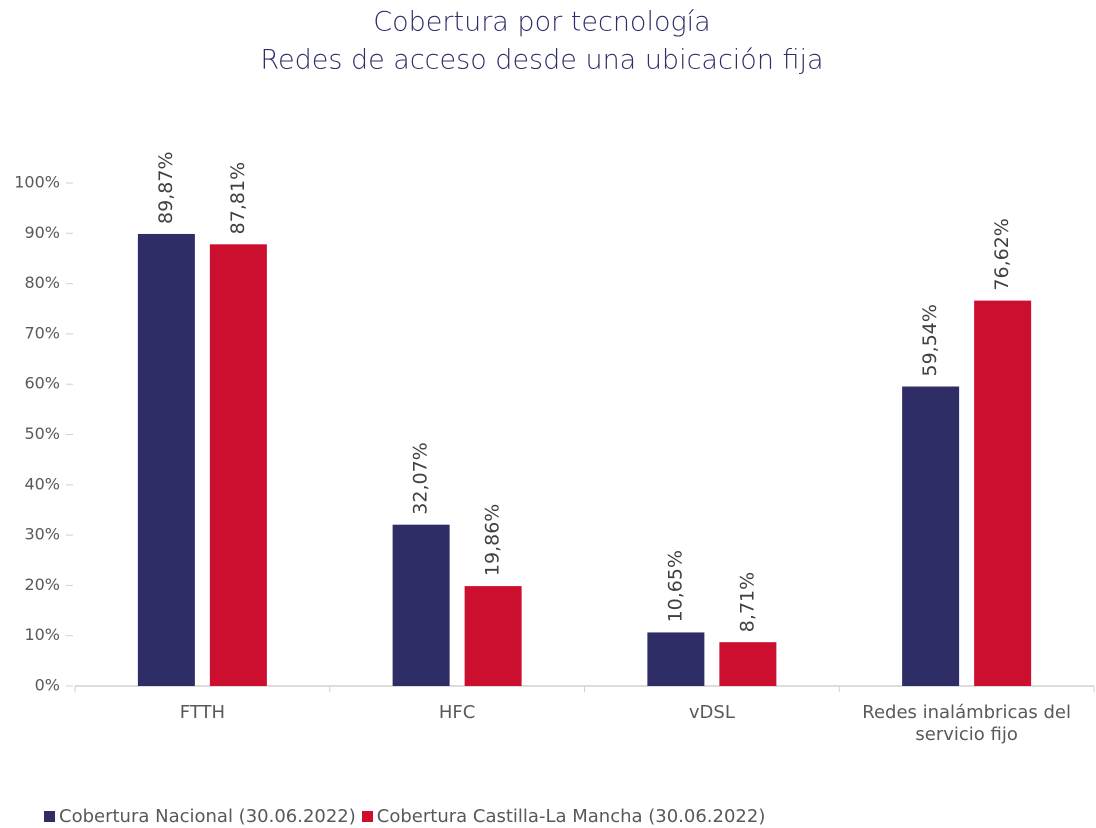 This screenshot has width=1096, height=828. Describe the element at coordinates (42, 634) in the screenshot. I see `y-tick-label: 10%` at that location.